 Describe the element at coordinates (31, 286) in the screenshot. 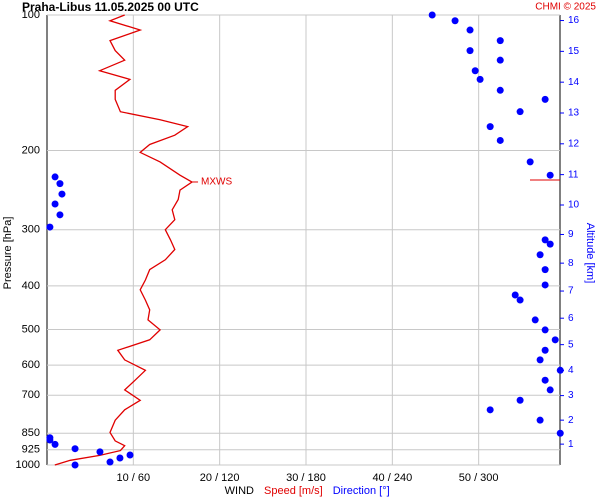

I see `y-tick-label: 400` at that location.